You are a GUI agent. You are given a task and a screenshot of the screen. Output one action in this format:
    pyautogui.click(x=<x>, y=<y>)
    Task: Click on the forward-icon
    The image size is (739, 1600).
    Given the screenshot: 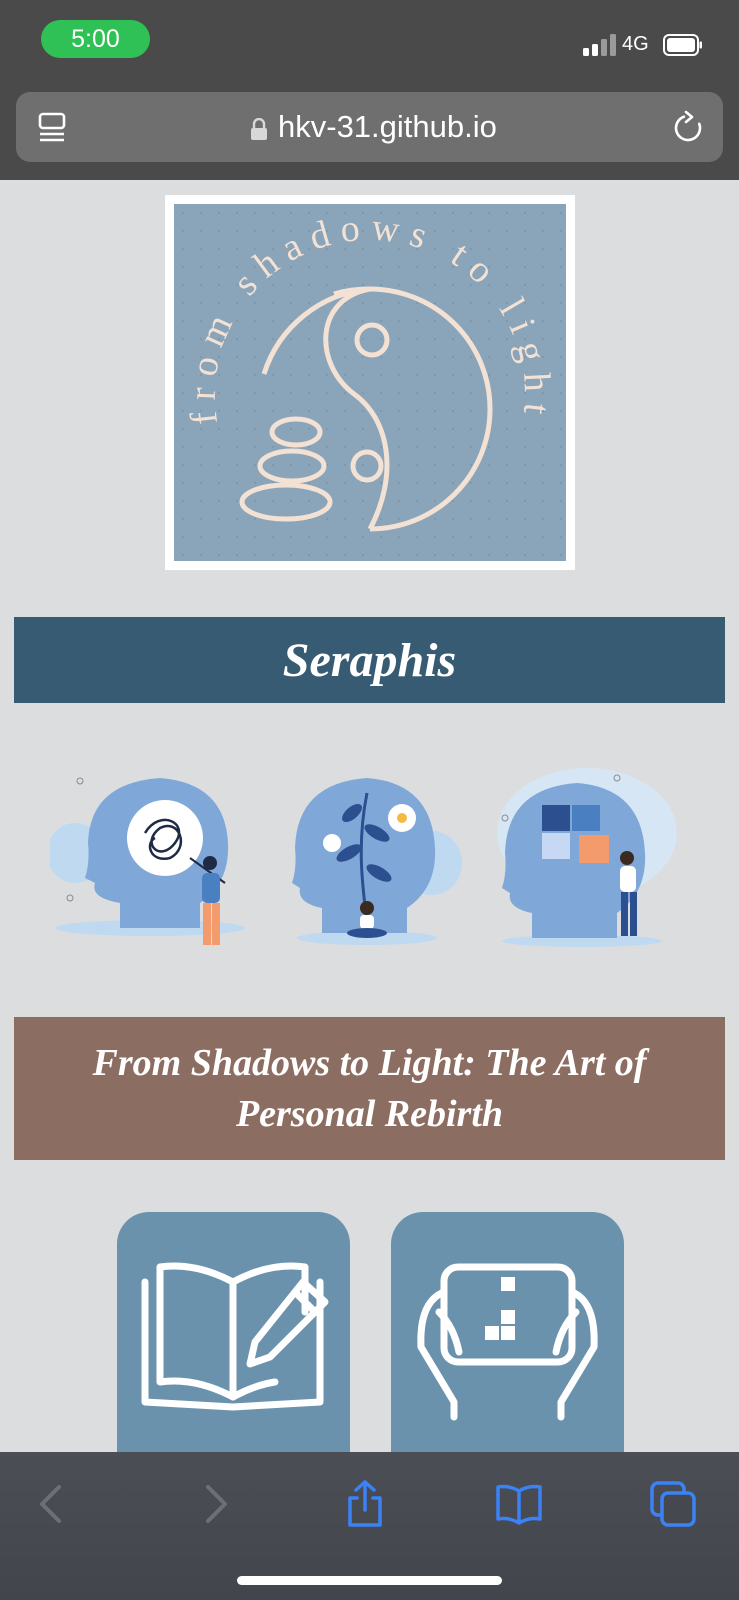 What is the action you would take?
    pyautogui.click(x=215, y=1504)
    